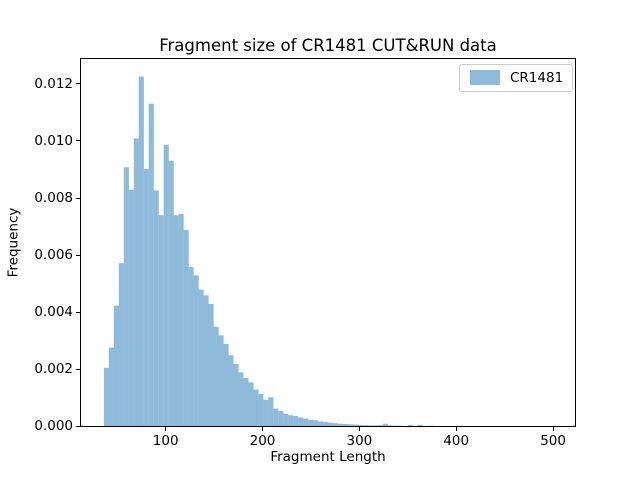 The width and height of the screenshot is (640, 480). Describe the element at coordinates (553, 440) in the screenshot. I see `x-tick-label: 500` at that location.